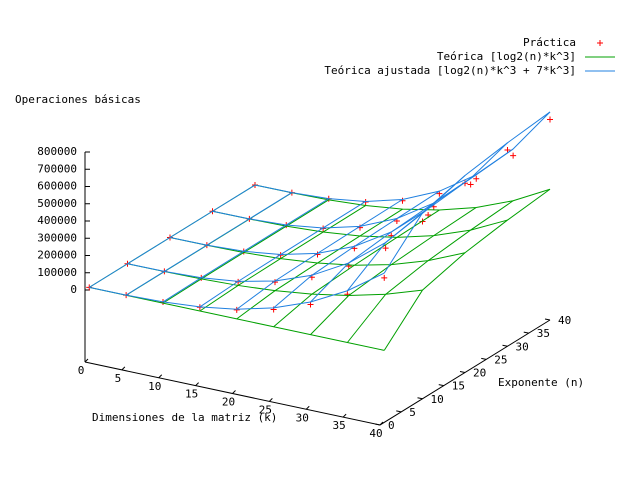  I want to click on y-tick-label: 0, so click(391, 425).